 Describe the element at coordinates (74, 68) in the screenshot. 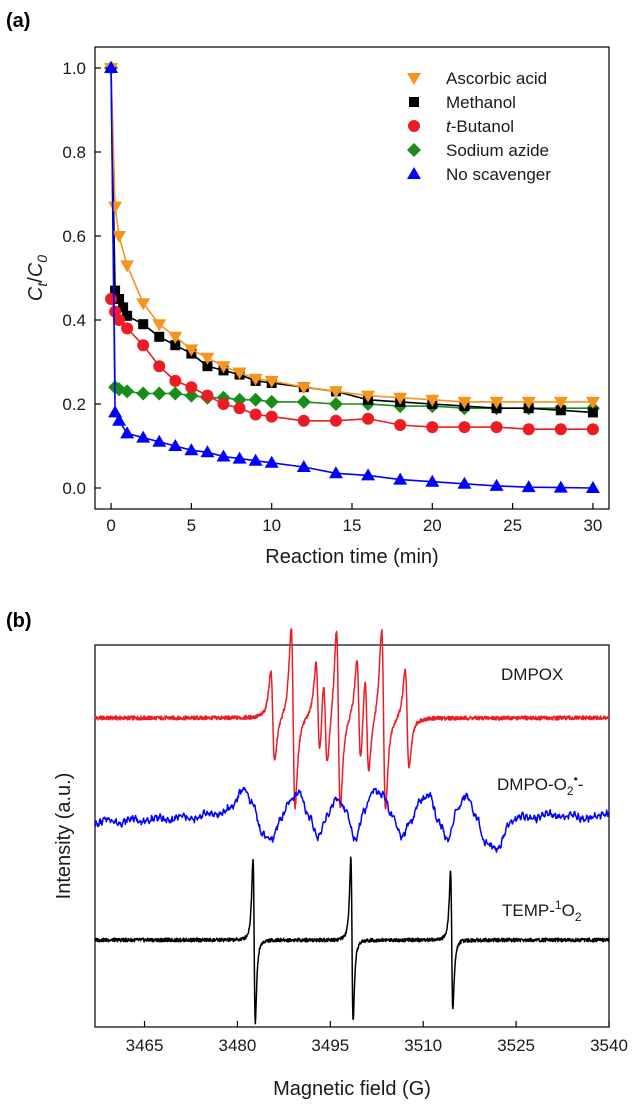

I see `y-tick-label: 1.0` at that location.